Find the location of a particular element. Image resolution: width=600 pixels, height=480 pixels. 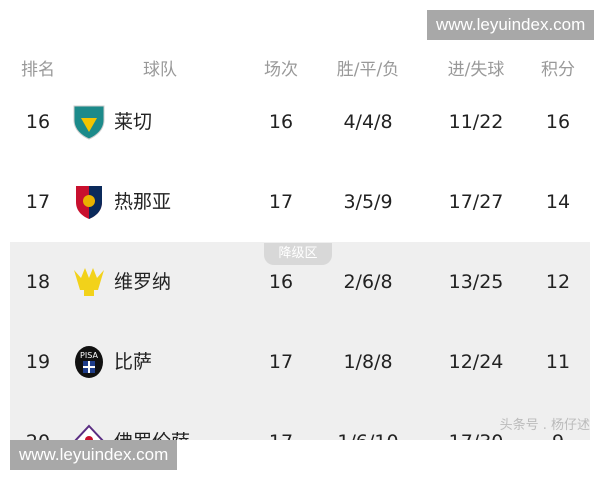

team-name: 维罗纳 is located at coordinates (143, 282).